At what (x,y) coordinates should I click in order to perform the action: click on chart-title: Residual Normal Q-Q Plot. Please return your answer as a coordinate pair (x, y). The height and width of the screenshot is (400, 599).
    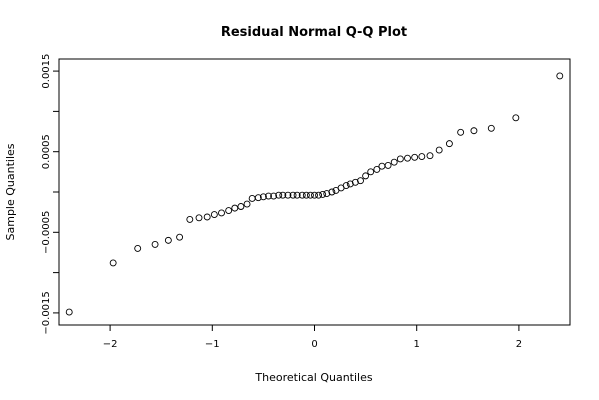
    Looking at the image, I should click on (314, 32).